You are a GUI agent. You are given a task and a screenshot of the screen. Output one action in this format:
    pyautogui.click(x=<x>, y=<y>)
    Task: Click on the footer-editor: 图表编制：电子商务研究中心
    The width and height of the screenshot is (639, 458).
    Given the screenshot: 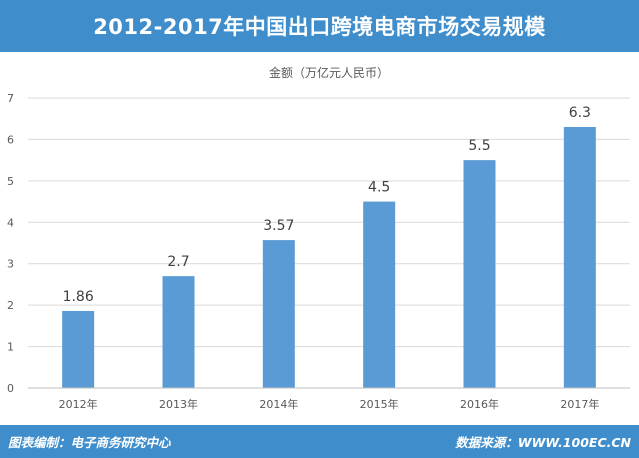 What is the action you would take?
    pyautogui.click(x=89, y=442)
    